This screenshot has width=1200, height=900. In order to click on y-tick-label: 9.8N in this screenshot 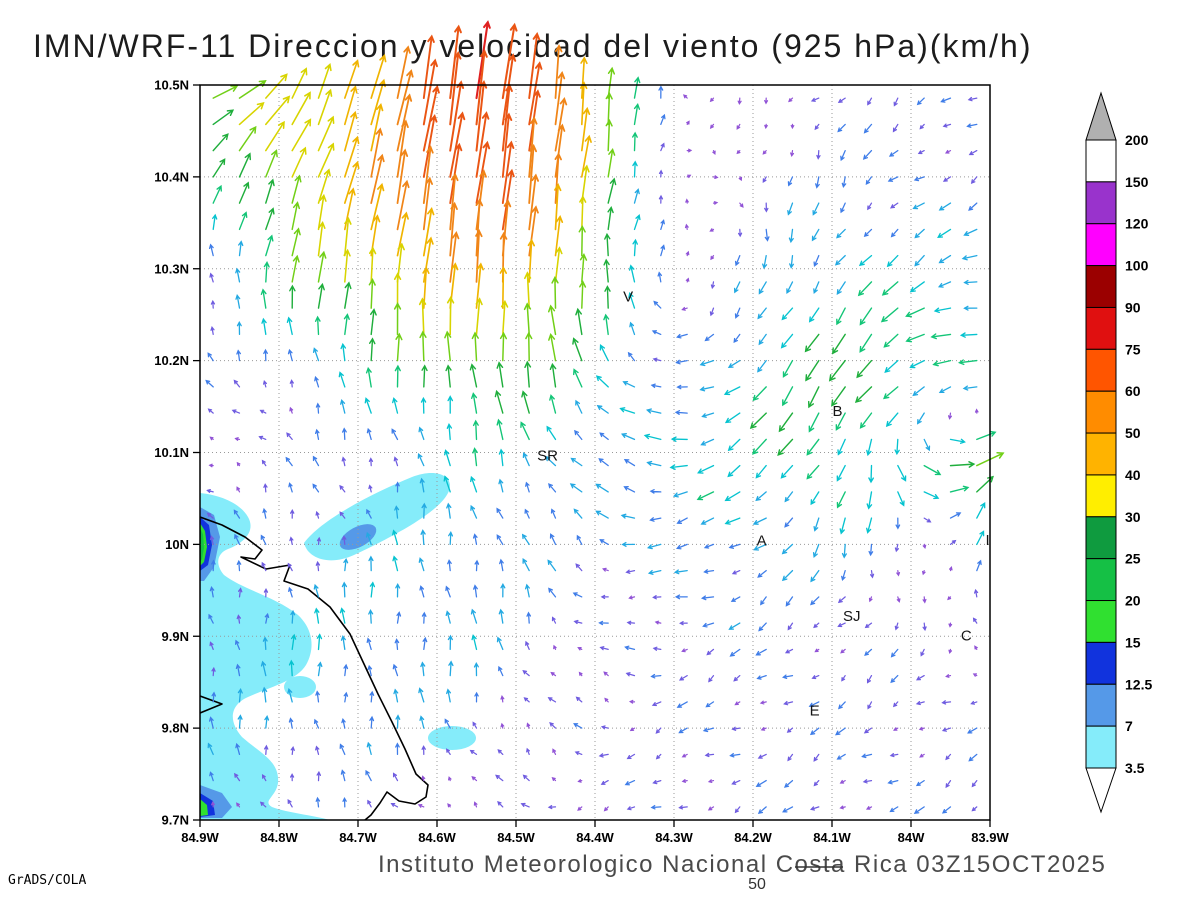, I will do `click(175, 728)`.